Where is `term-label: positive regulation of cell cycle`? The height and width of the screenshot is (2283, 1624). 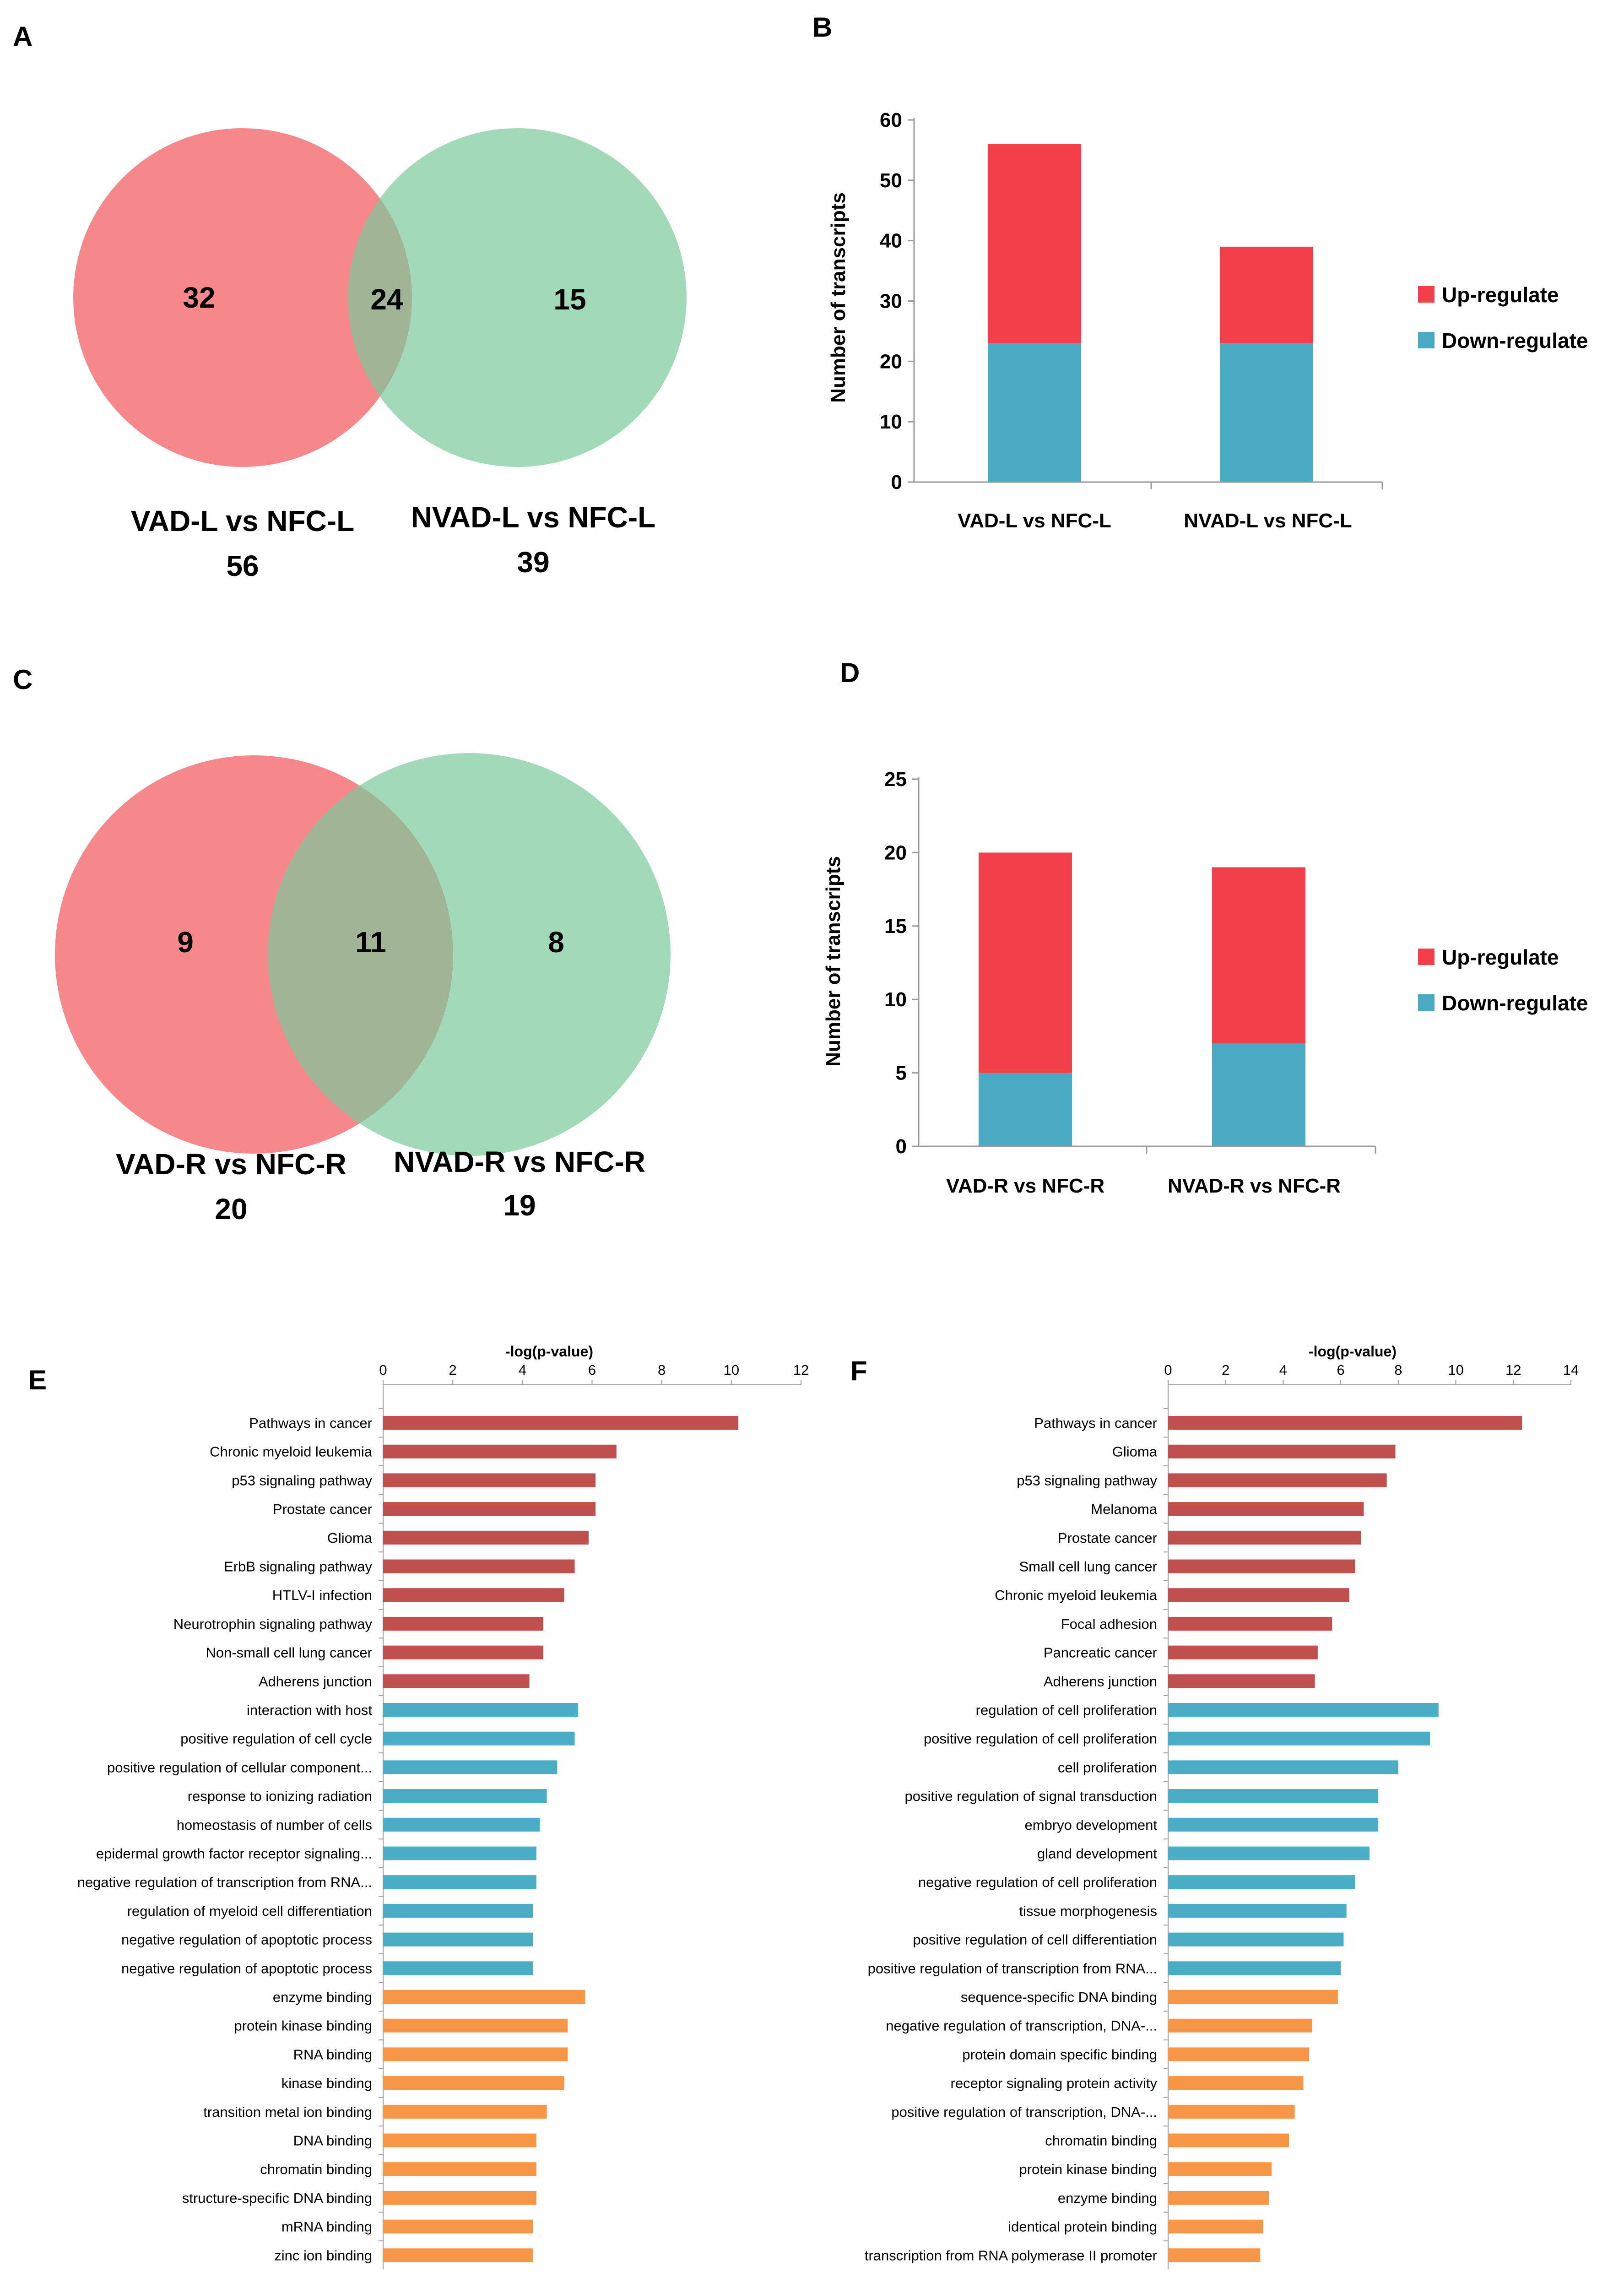
term-label: positive regulation of cell cycle is located at coordinates (276, 1739).